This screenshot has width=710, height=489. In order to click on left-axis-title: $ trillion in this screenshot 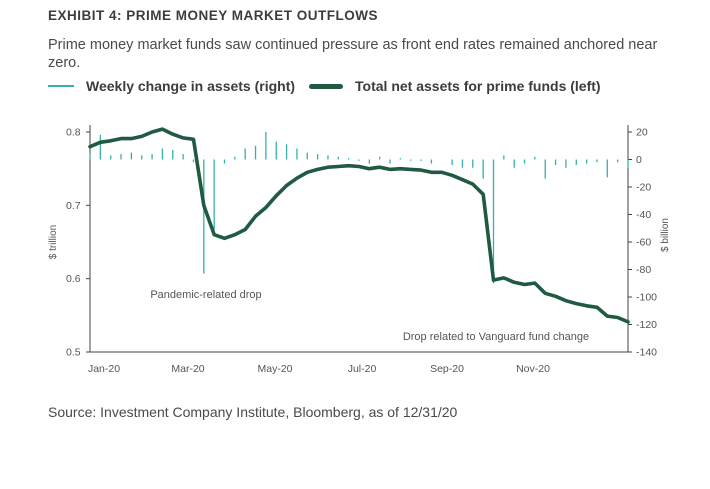, I will do `click(53, 242)`.